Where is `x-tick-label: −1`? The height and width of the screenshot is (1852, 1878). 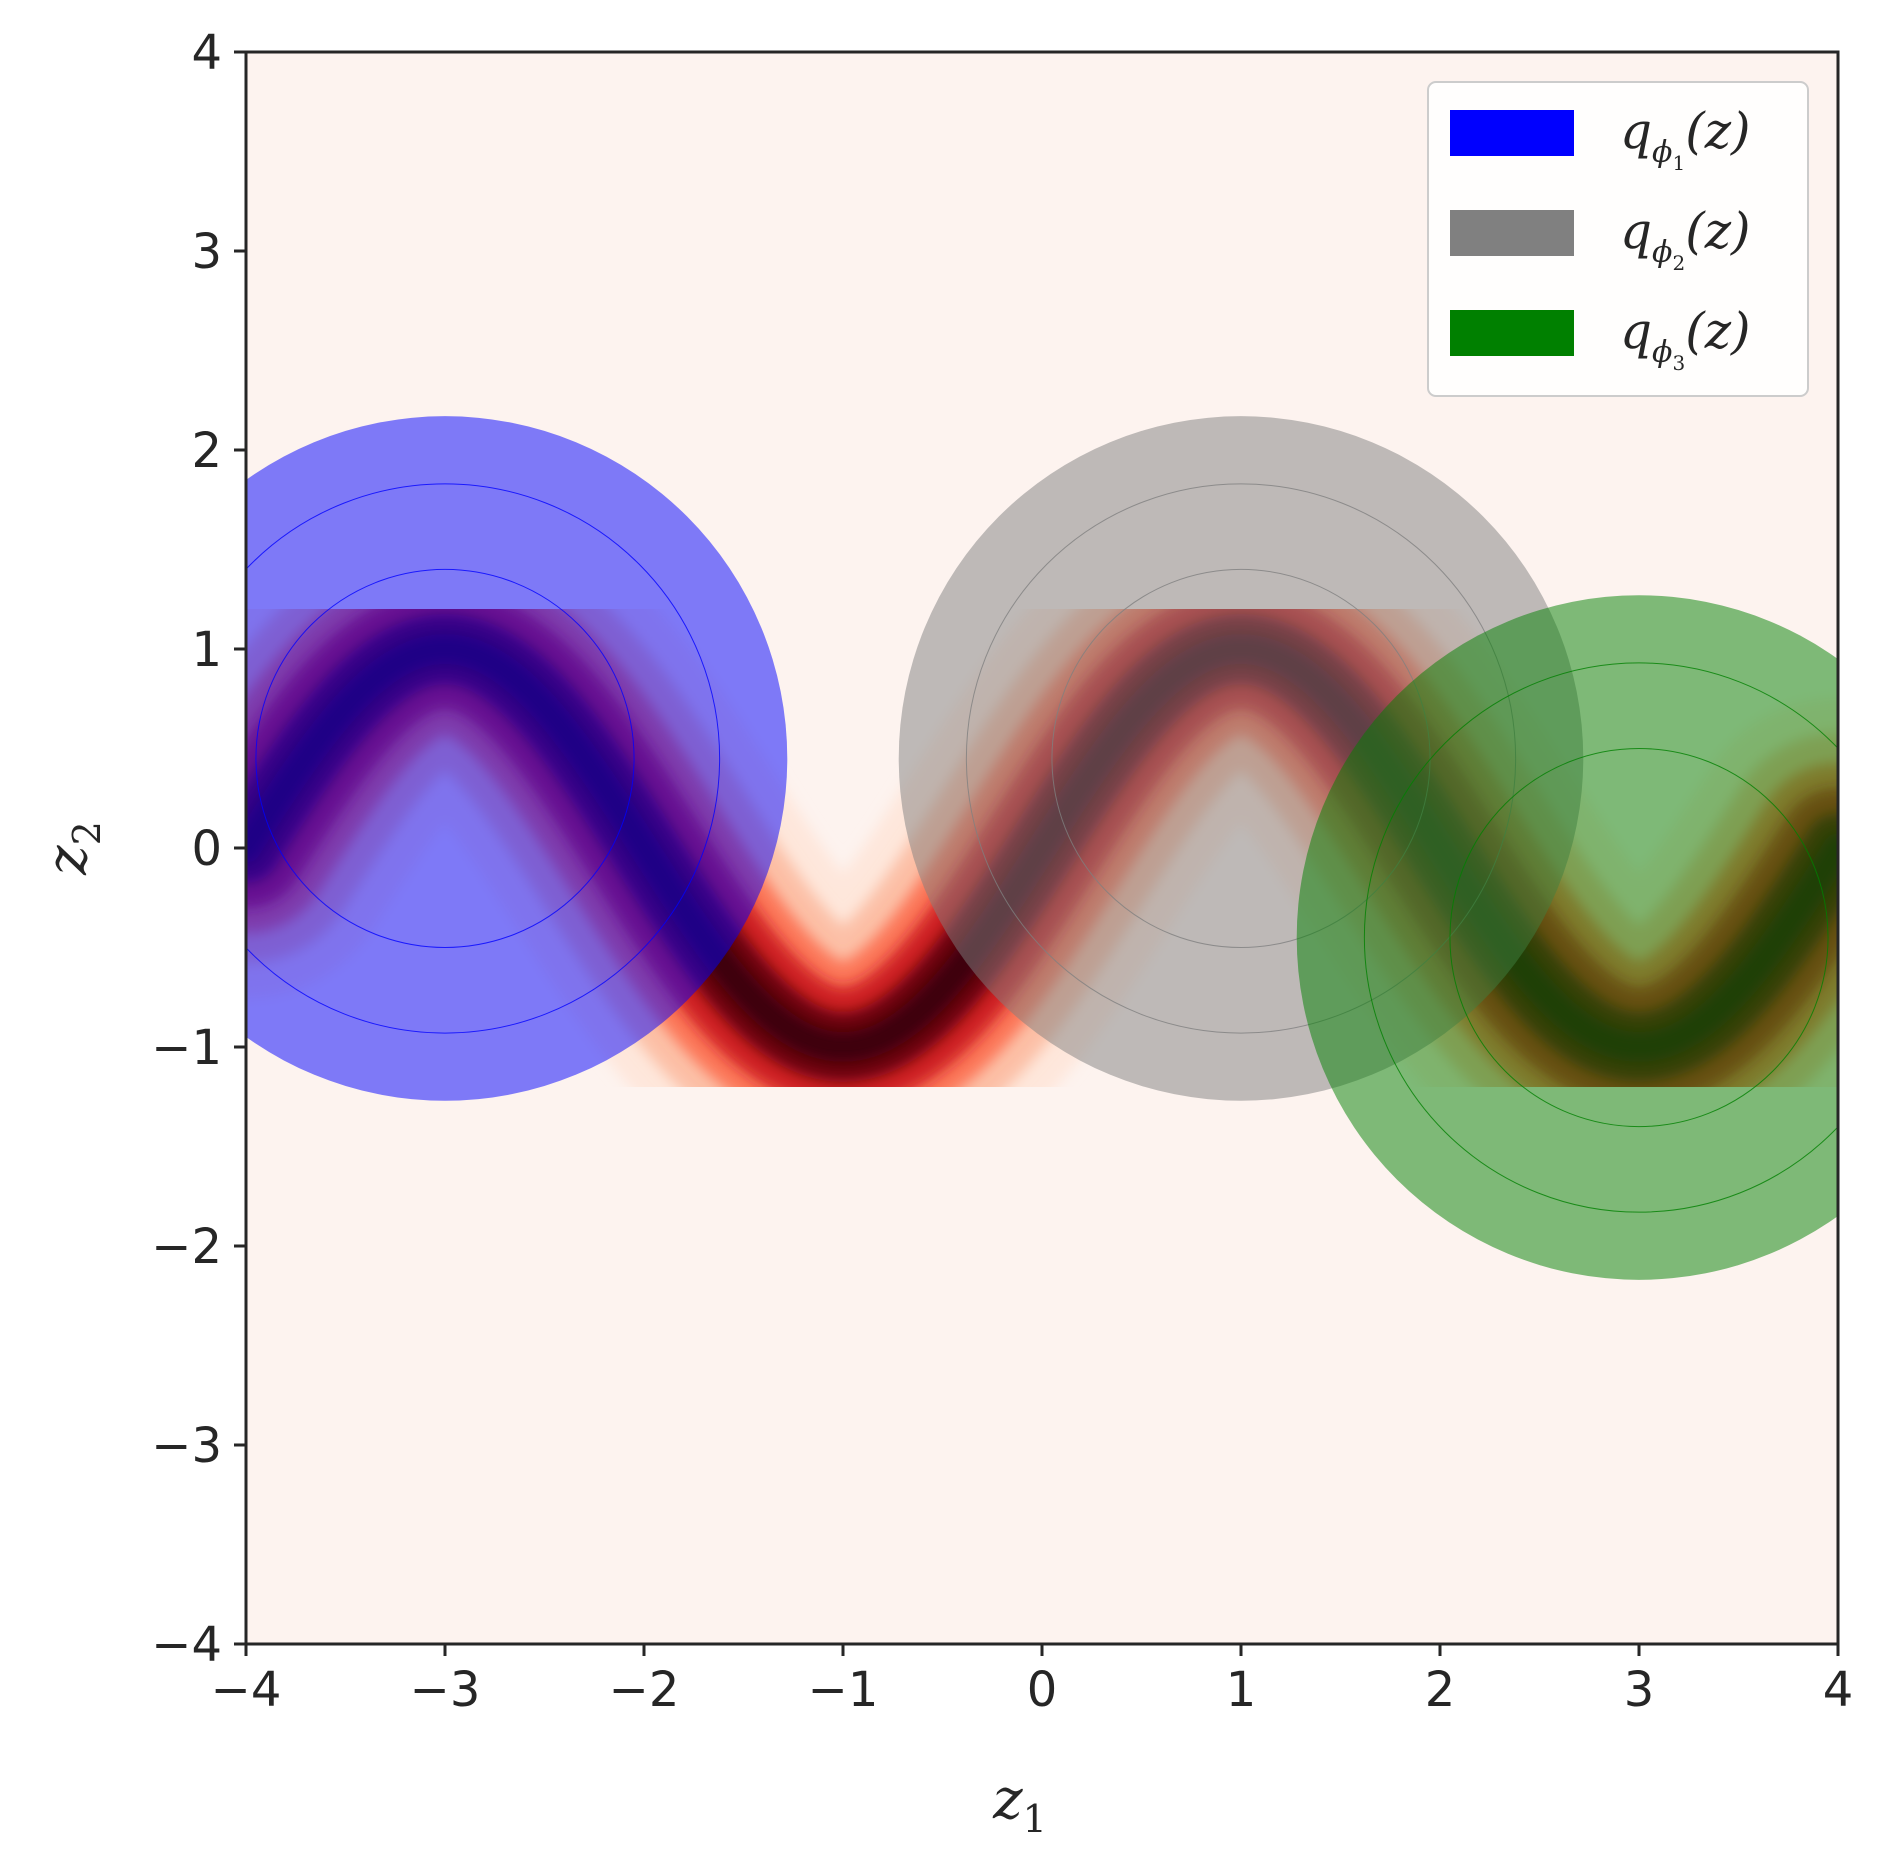 x-tick-label: −1 is located at coordinates (843, 1690).